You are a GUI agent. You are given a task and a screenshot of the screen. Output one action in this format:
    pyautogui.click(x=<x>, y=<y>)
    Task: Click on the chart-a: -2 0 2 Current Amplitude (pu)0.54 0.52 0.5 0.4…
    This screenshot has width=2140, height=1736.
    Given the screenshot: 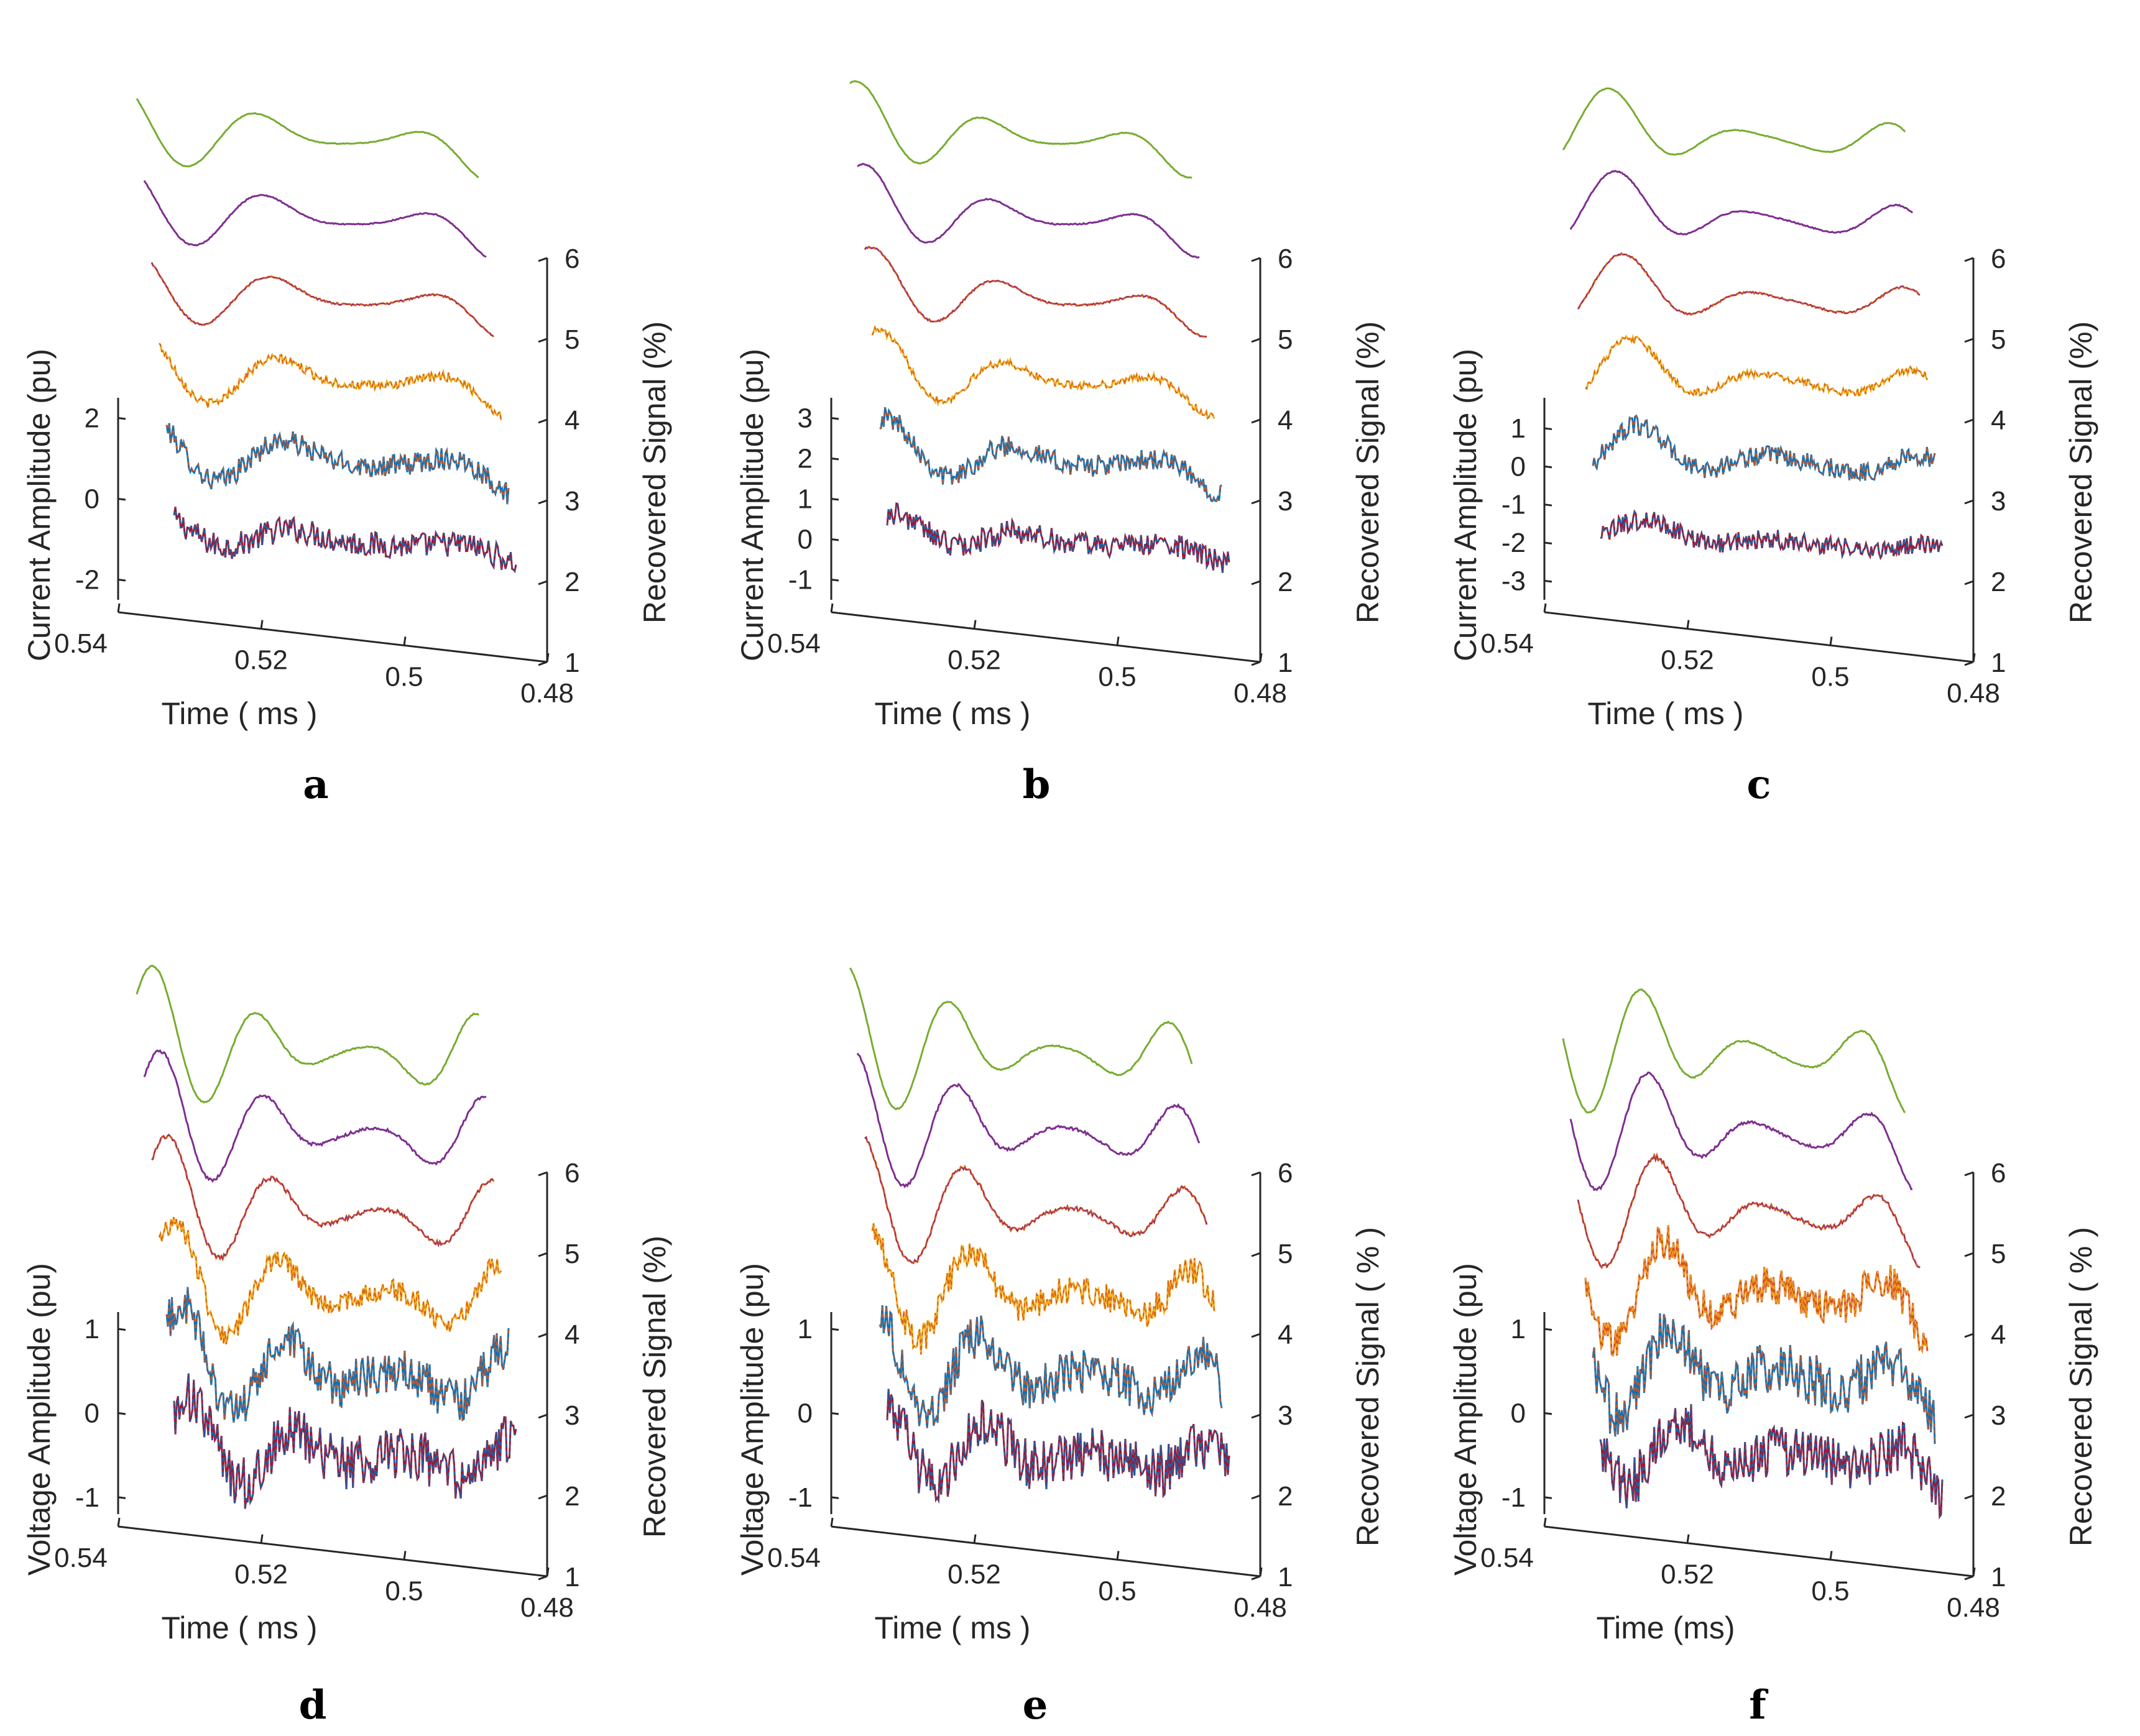 What is the action you would take?
    pyautogui.click(x=347, y=414)
    